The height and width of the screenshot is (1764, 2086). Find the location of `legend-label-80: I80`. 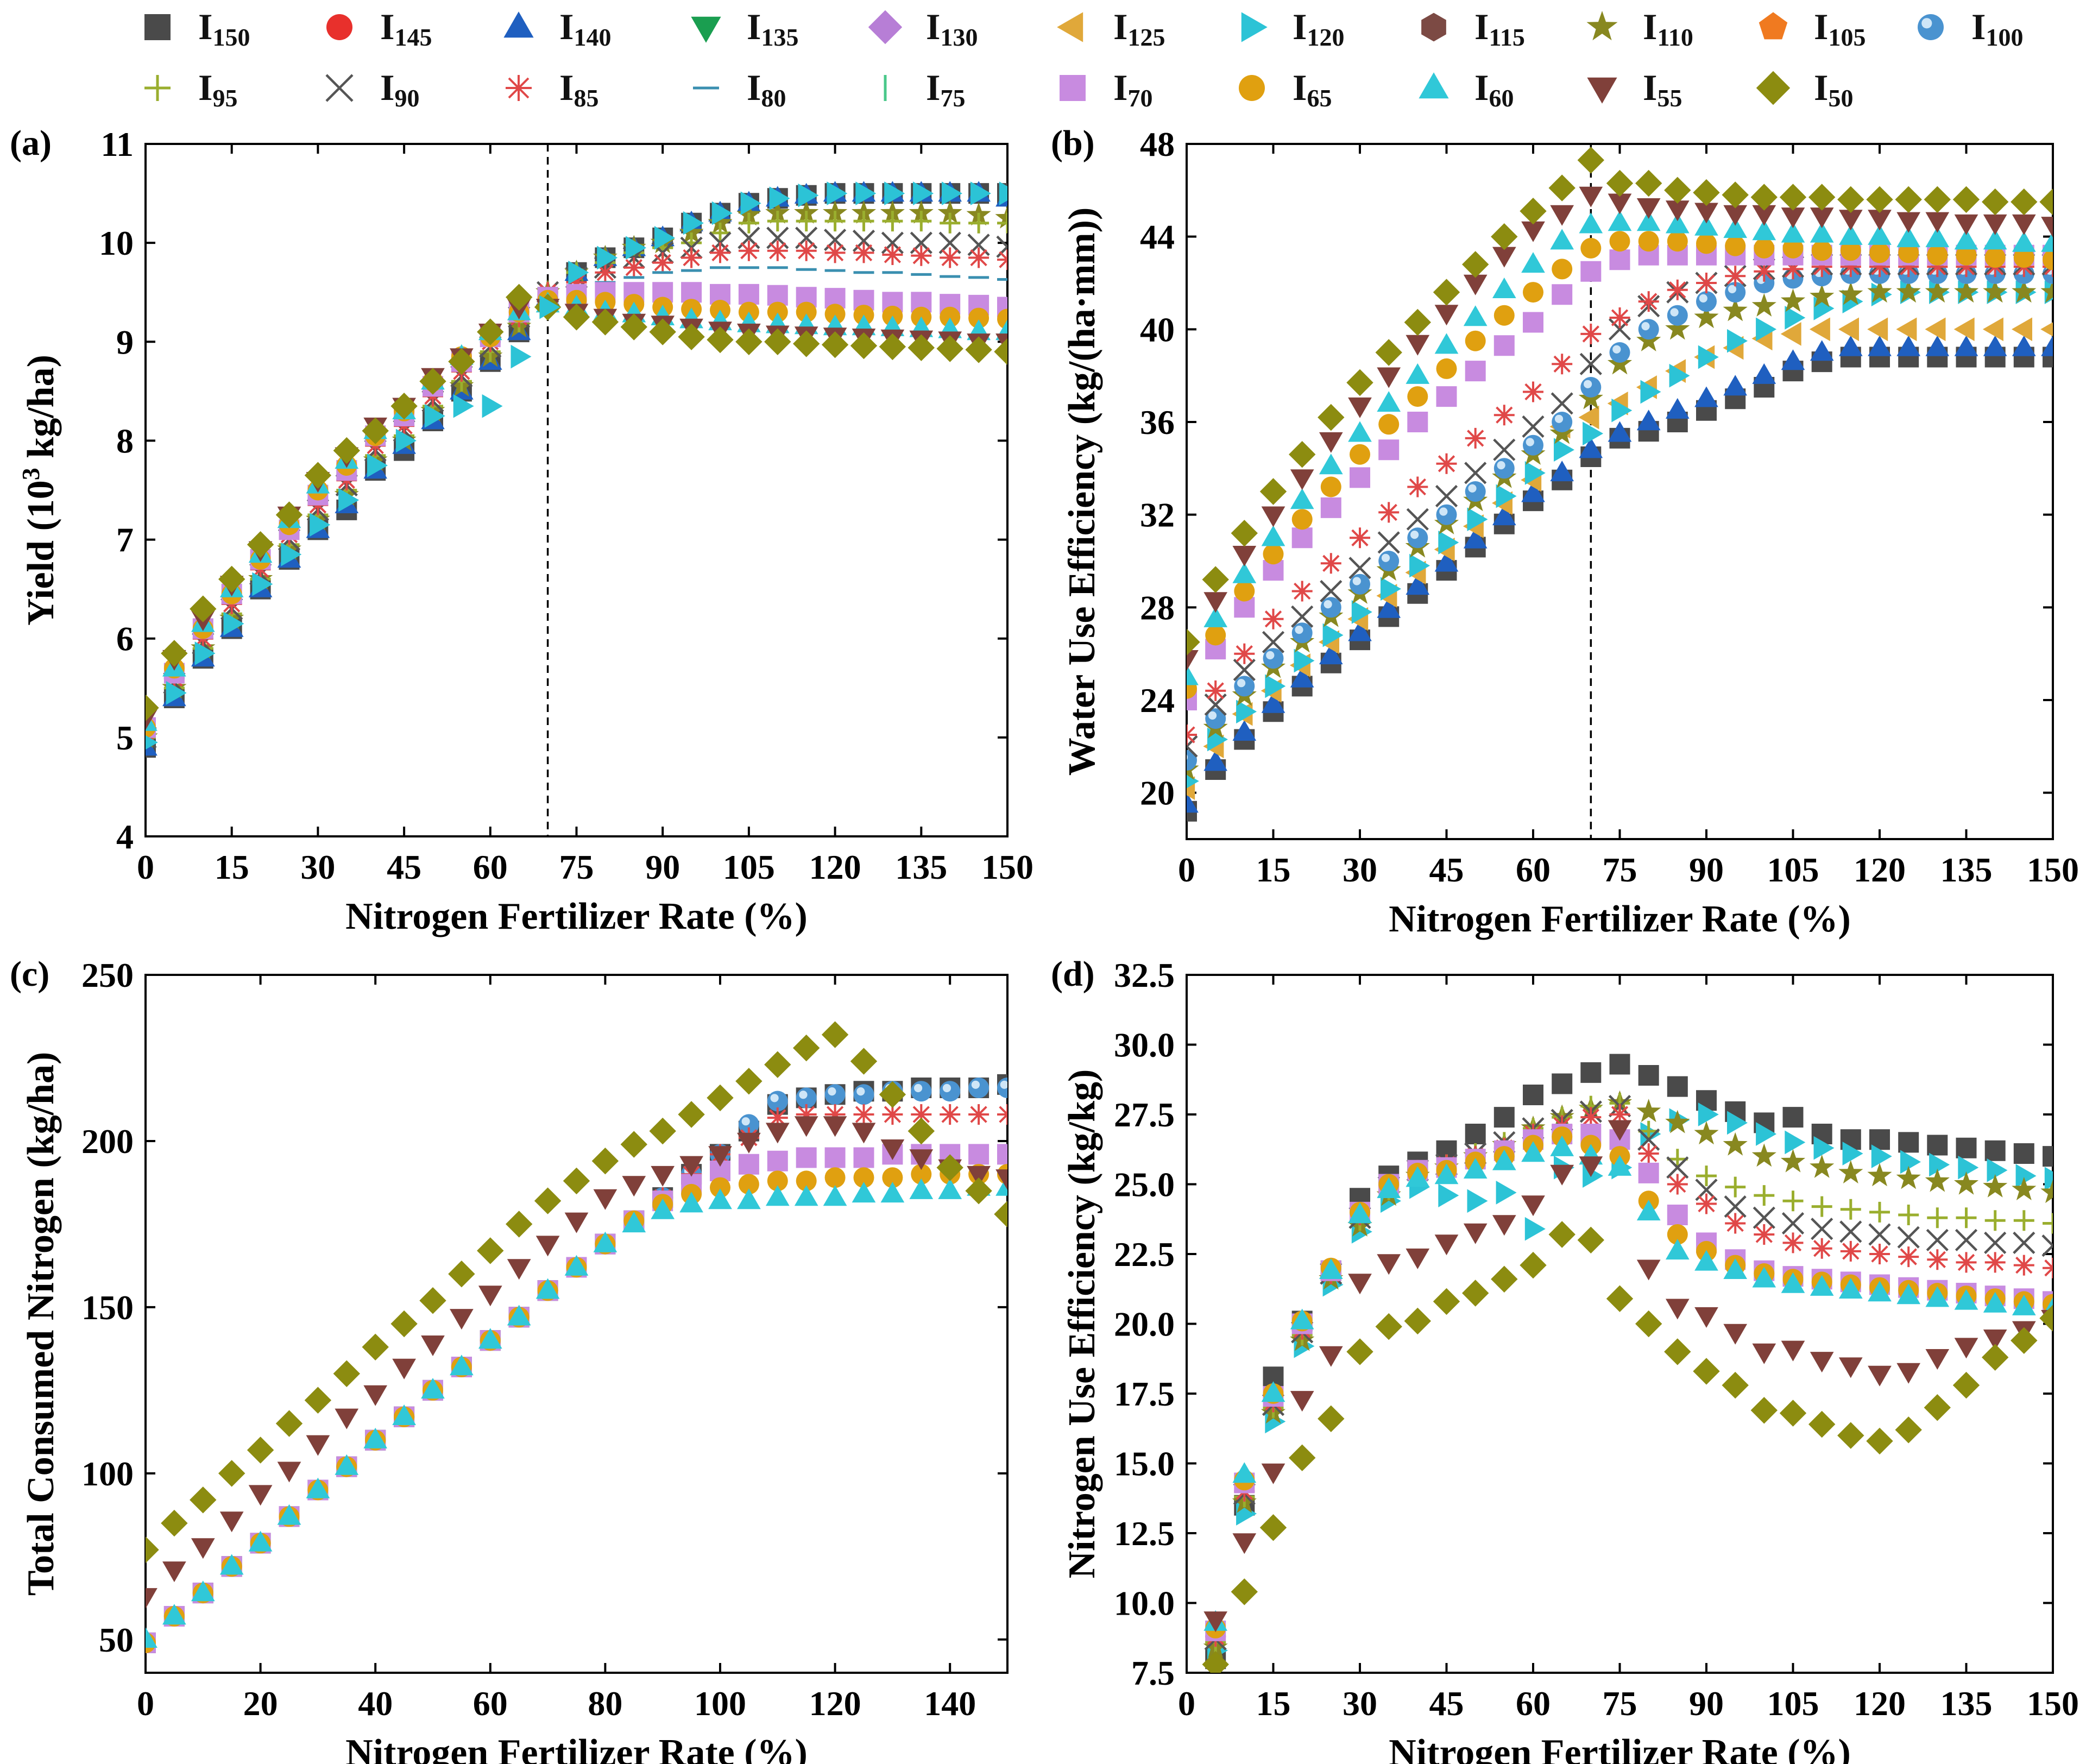

legend-label-80: I80 is located at coordinates (766, 89).